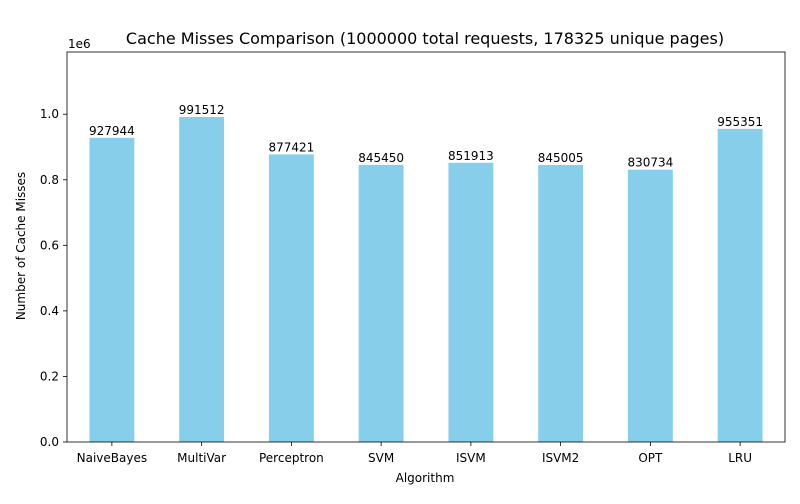 The height and width of the screenshot is (504, 800). I want to click on x-tick-label: OPT, so click(650, 458).